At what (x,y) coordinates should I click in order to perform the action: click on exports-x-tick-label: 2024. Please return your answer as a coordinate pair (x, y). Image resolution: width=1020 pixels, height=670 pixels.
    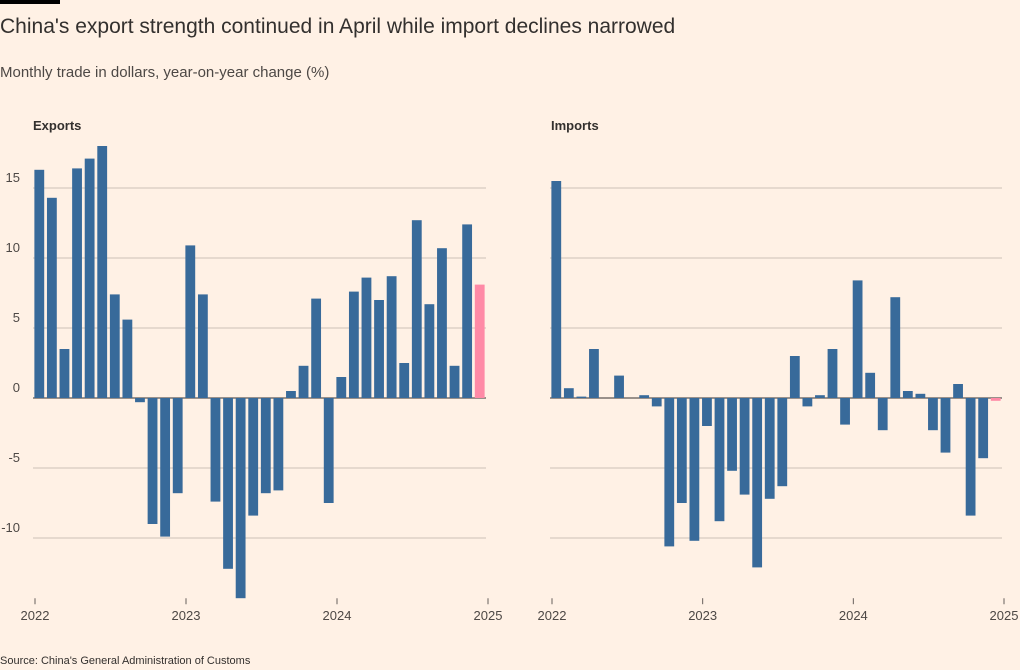
    Looking at the image, I should click on (337, 615).